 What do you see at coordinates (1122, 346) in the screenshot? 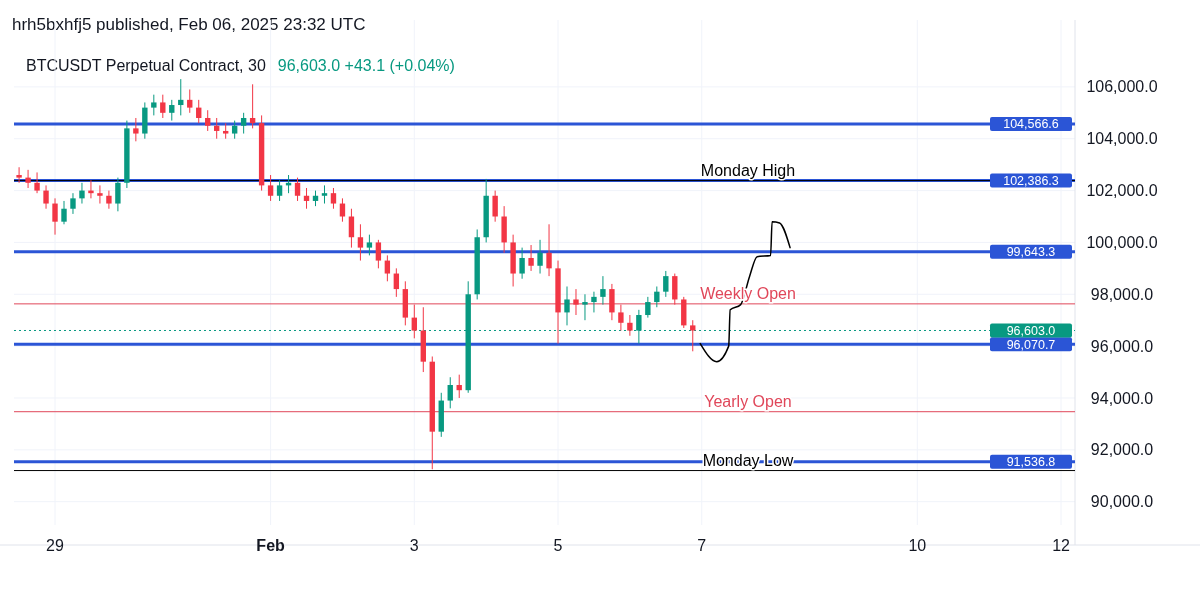
I see `y-tick-label: 96,000.0` at bounding box center [1122, 346].